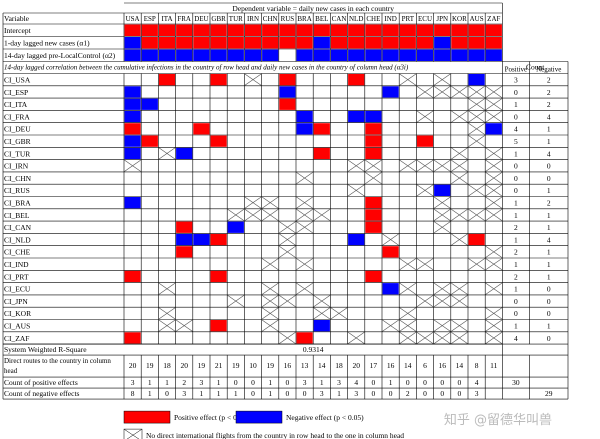  I want to click on row-label: CI_ESP, so click(16, 92).